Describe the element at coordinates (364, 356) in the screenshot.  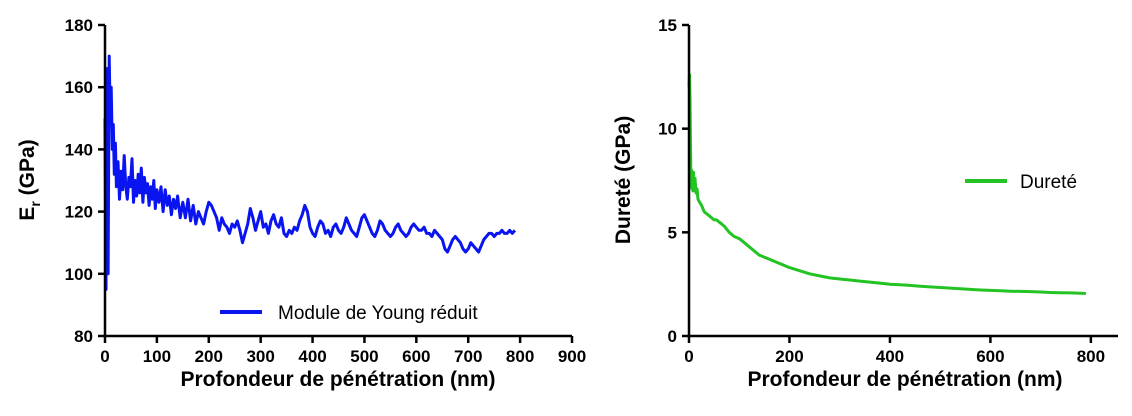
I see `x-tick-label: 500` at that location.